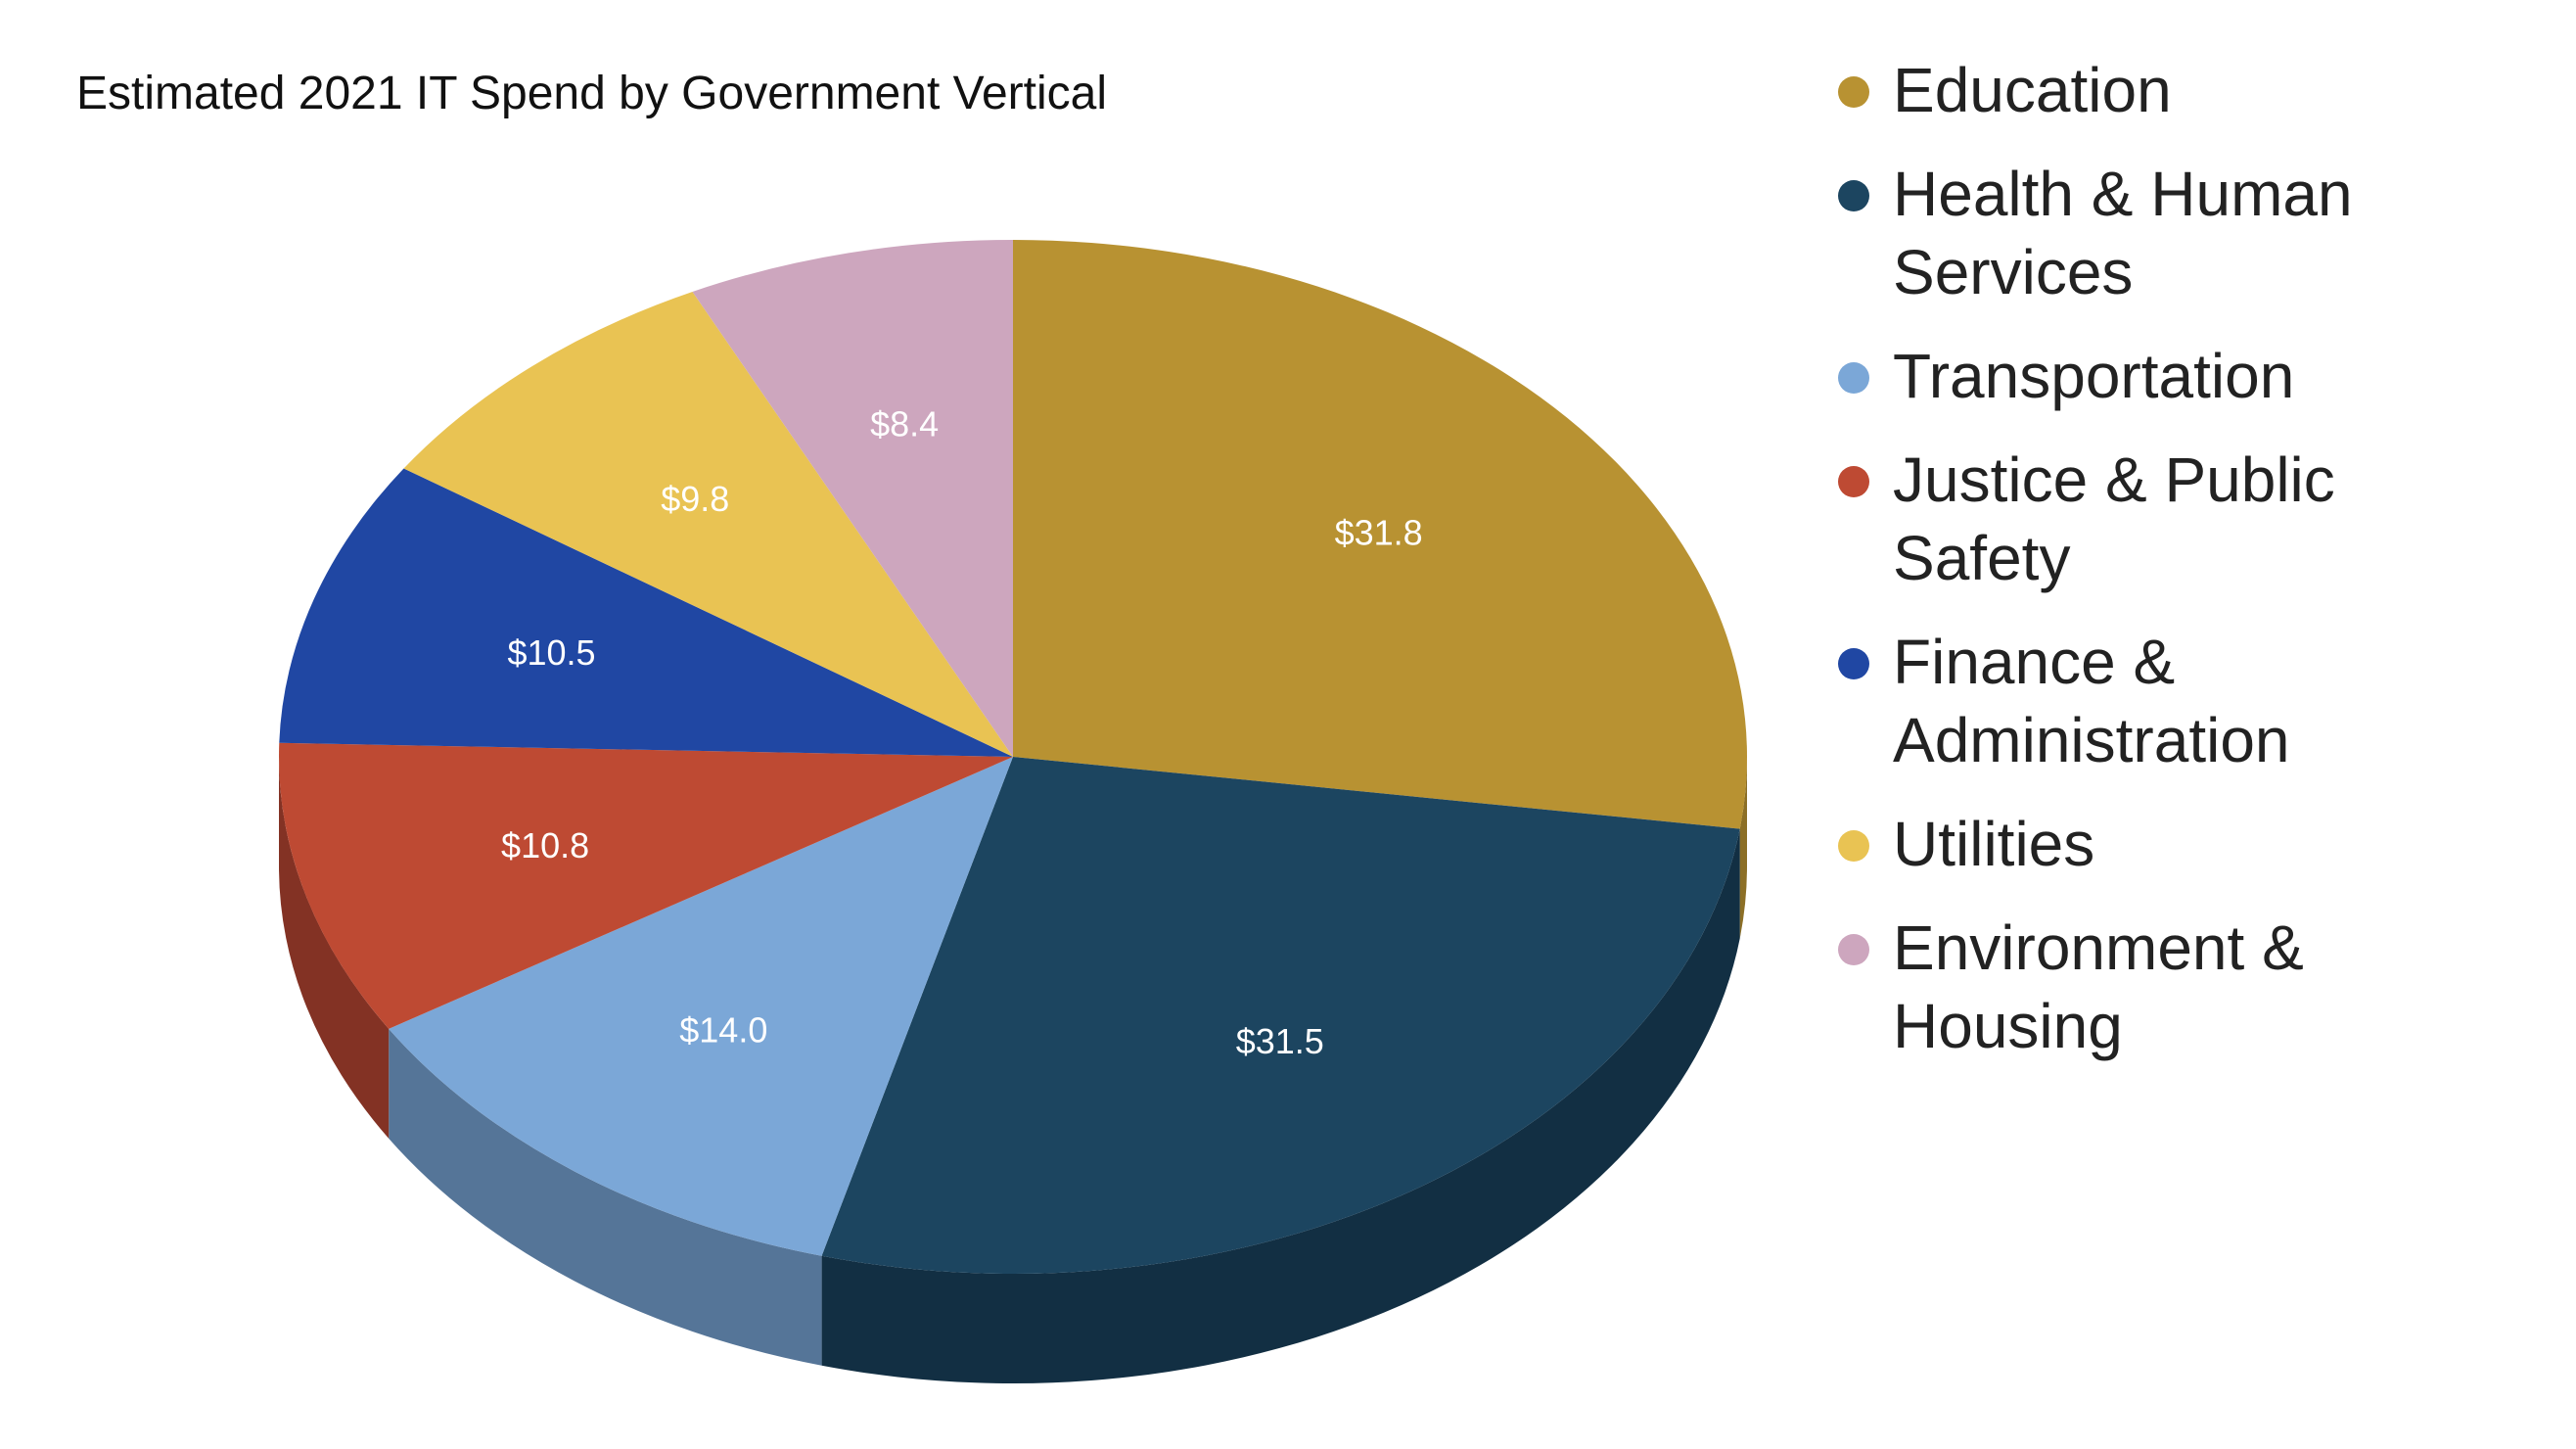 Image resolution: width=2576 pixels, height=1449 pixels. Describe the element at coordinates (2094, 376) in the screenshot. I see `legend-label: Transportation` at that location.